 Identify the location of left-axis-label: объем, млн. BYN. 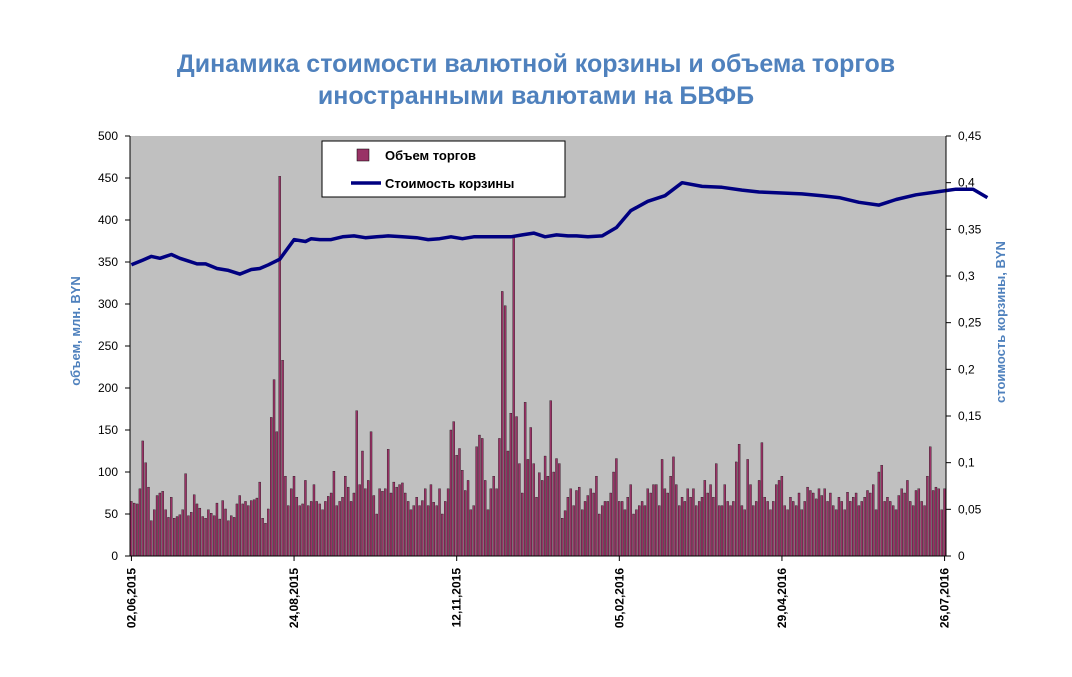
(75, 331).